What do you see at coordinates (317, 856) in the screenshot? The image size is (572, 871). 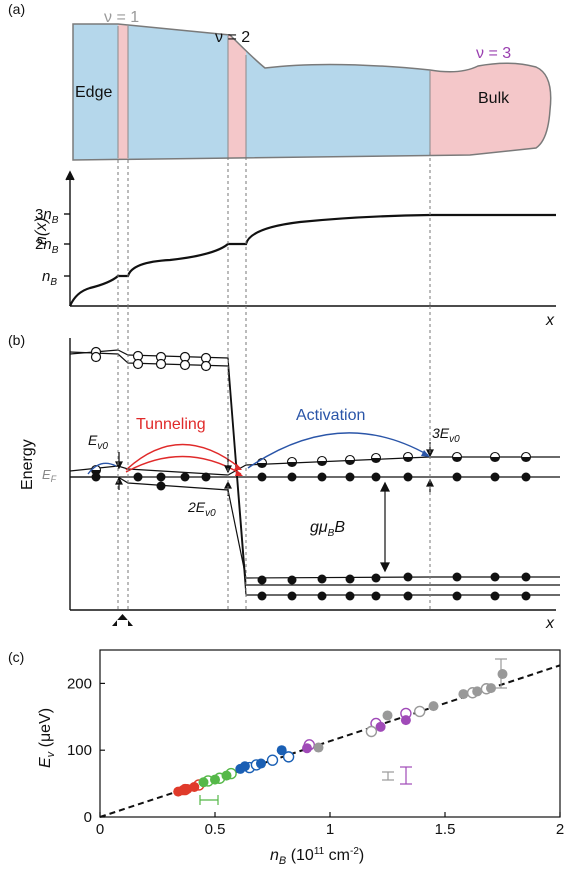 I see `chart-xlabel: nB (1011 cm-2)` at bounding box center [317, 856].